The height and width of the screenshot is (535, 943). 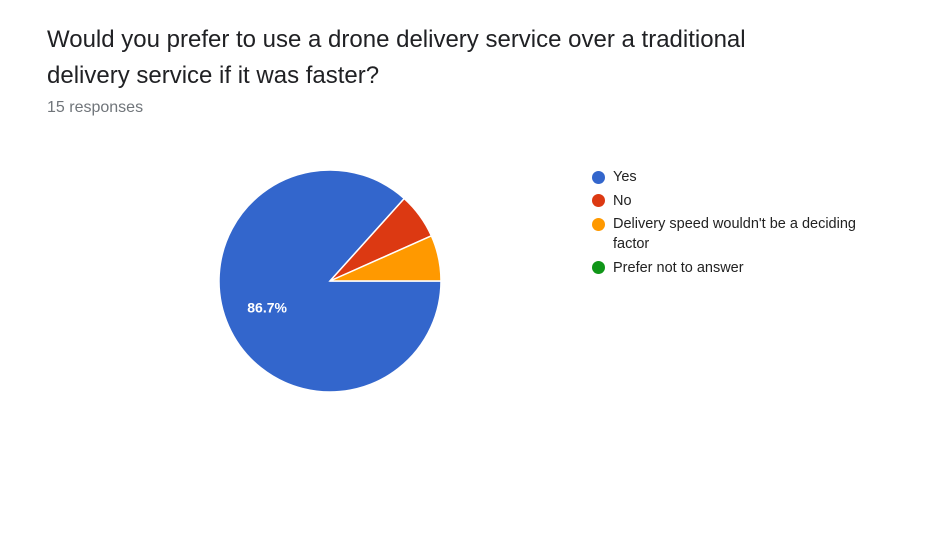 What do you see at coordinates (622, 200) in the screenshot?
I see `legend-label-no: No` at bounding box center [622, 200].